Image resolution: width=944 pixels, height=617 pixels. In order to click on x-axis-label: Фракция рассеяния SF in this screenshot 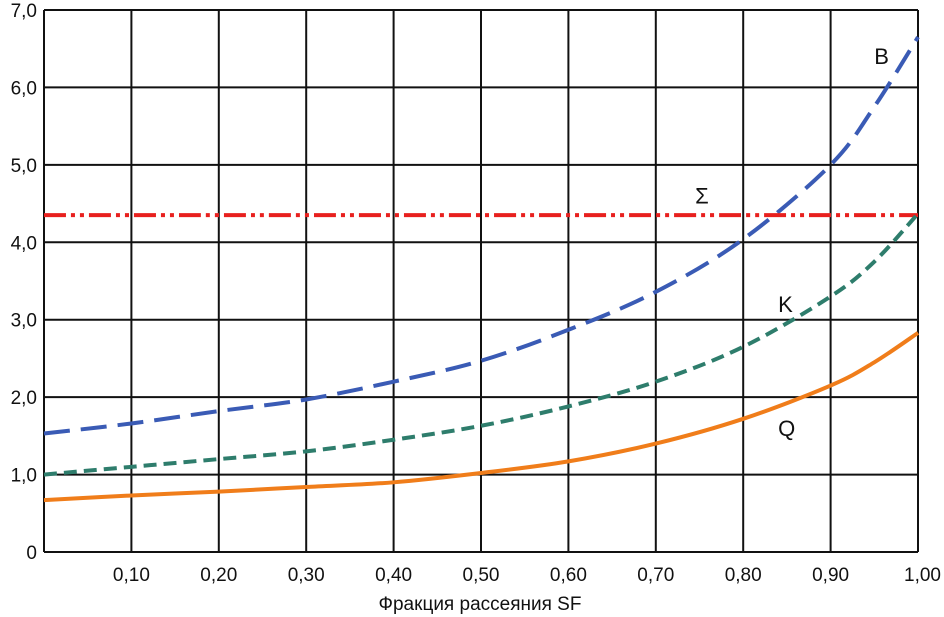, I will do `click(480, 604)`.